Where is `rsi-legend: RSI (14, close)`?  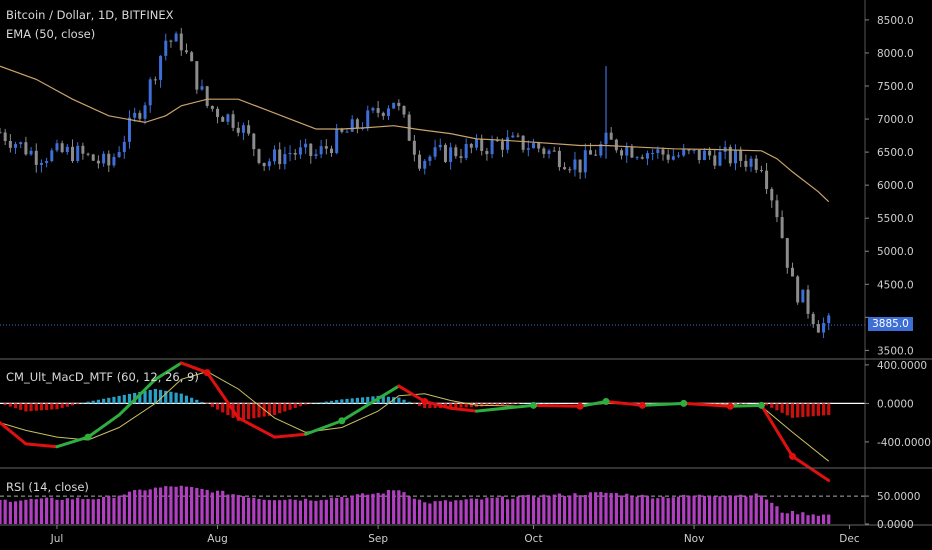 rsi-legend: RSI (14, close) is located at coordinates (47, 487).